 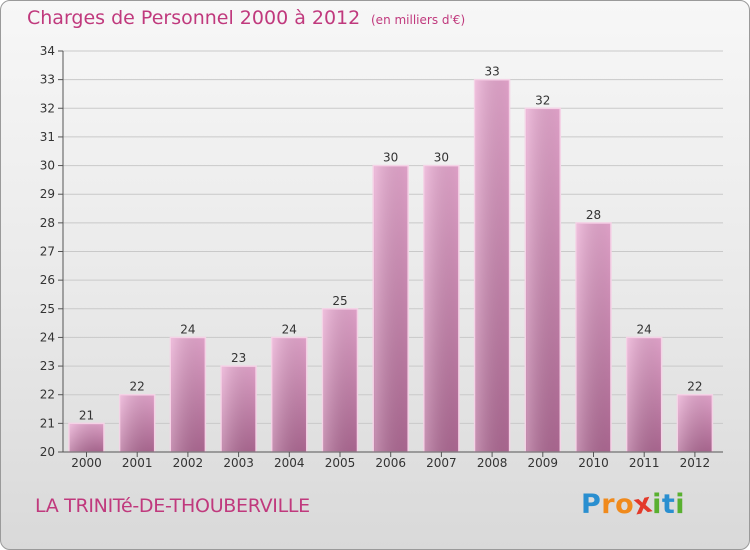 I want to click on y-tick-label: 27, so click(x=47, y=252).